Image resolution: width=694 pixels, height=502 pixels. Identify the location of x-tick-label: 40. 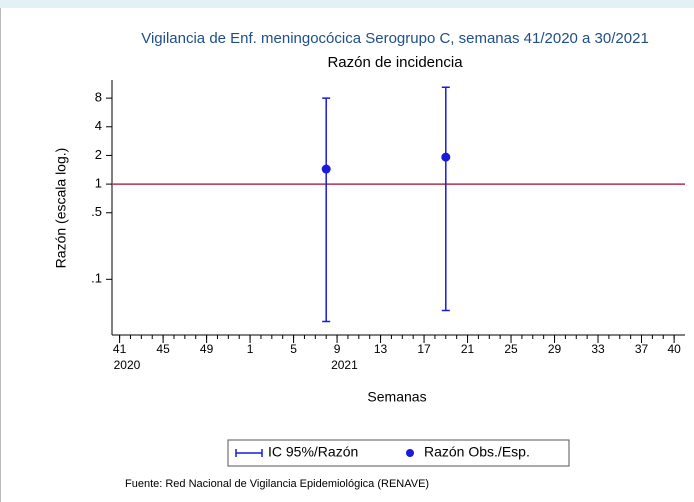
(674, 349).